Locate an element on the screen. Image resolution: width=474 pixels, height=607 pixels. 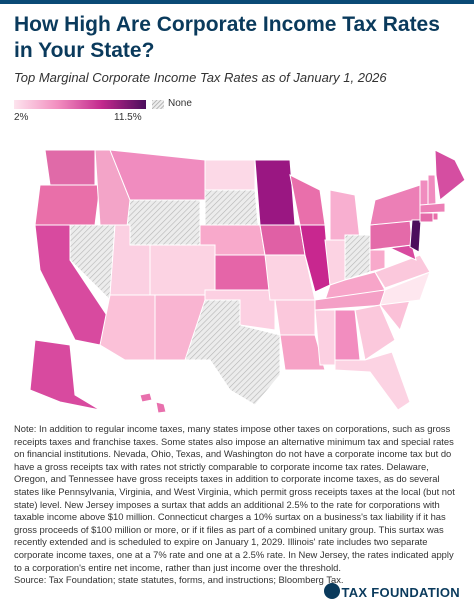
legend-gradient is located at coordinates (80, 104).